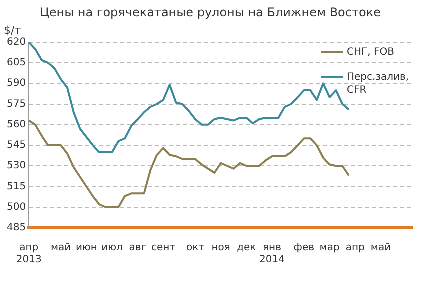 The image size is (427, 296). What do you see at coordinates (246, 248) in the screenshot?
I see `x-tick-label: дек` at bounding box center [246, 248].